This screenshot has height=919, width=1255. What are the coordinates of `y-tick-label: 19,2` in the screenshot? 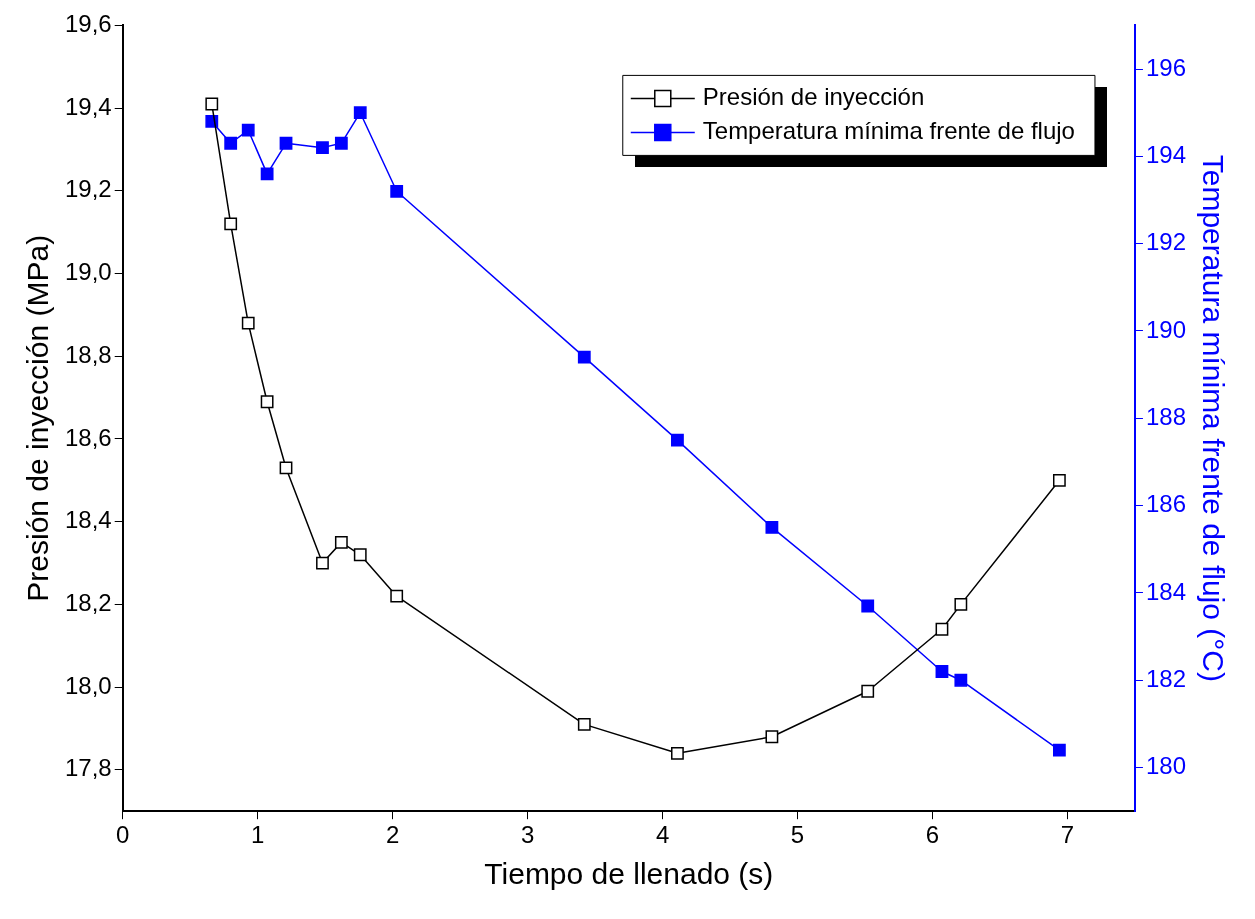 It's located at (88, 189).